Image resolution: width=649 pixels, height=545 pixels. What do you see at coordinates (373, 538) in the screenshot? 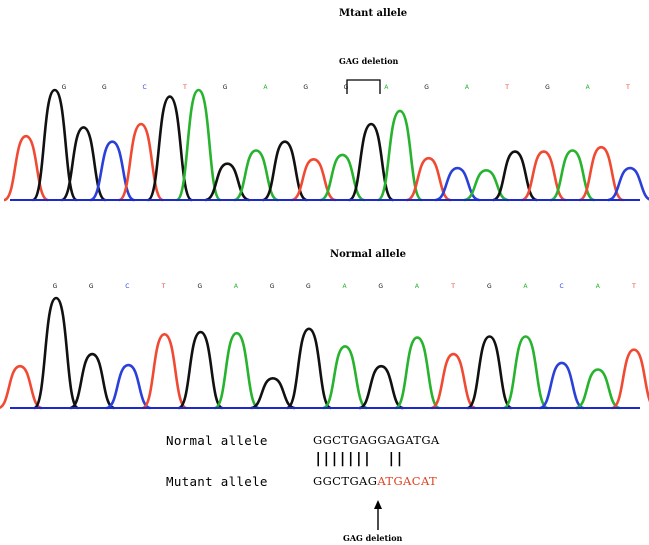
I see `deletion-arrow-label: GAG deletion` at bounding box center [373, 538].